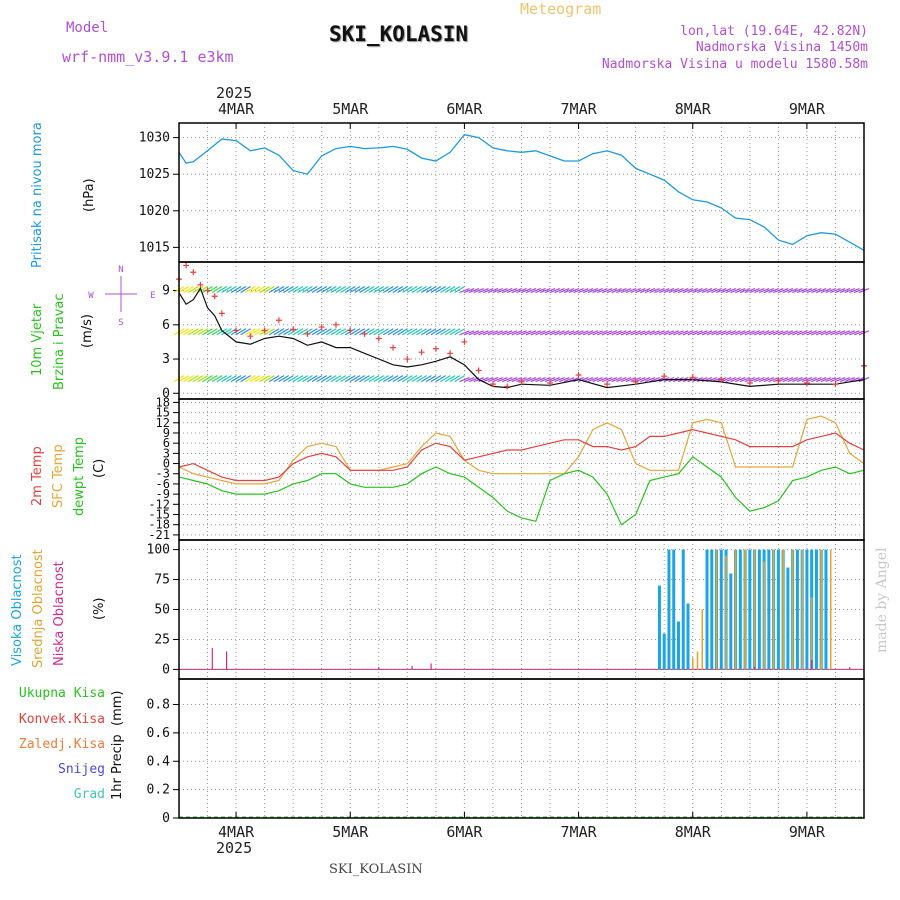 The height and width of the screenshot is (900, 900). Describe the element at coordinates (162, 639) in the screenshot. I see `y-tick-label: 25` at that location.